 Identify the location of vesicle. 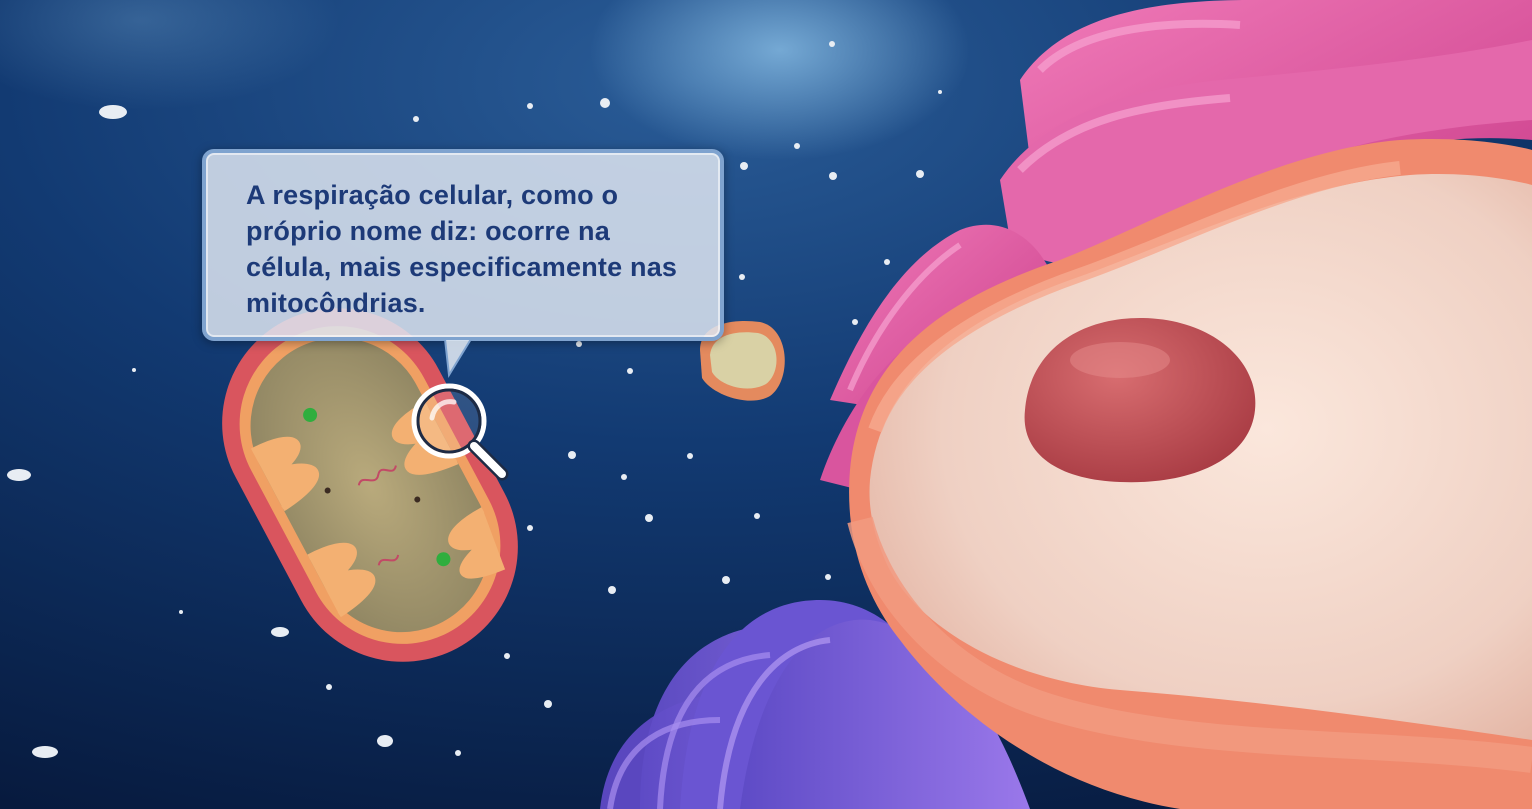
(742, 360).